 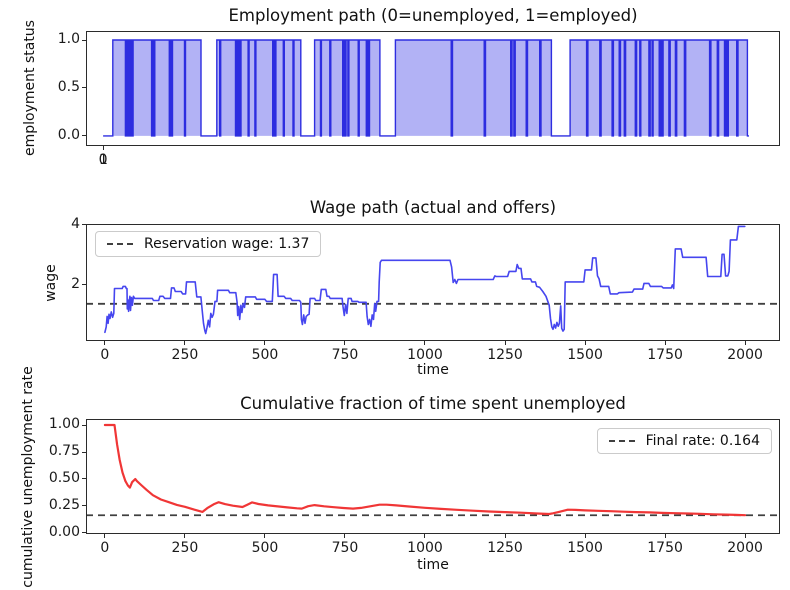 I want to click on y-tick-label: 0.5, so click(x=68, y=86).